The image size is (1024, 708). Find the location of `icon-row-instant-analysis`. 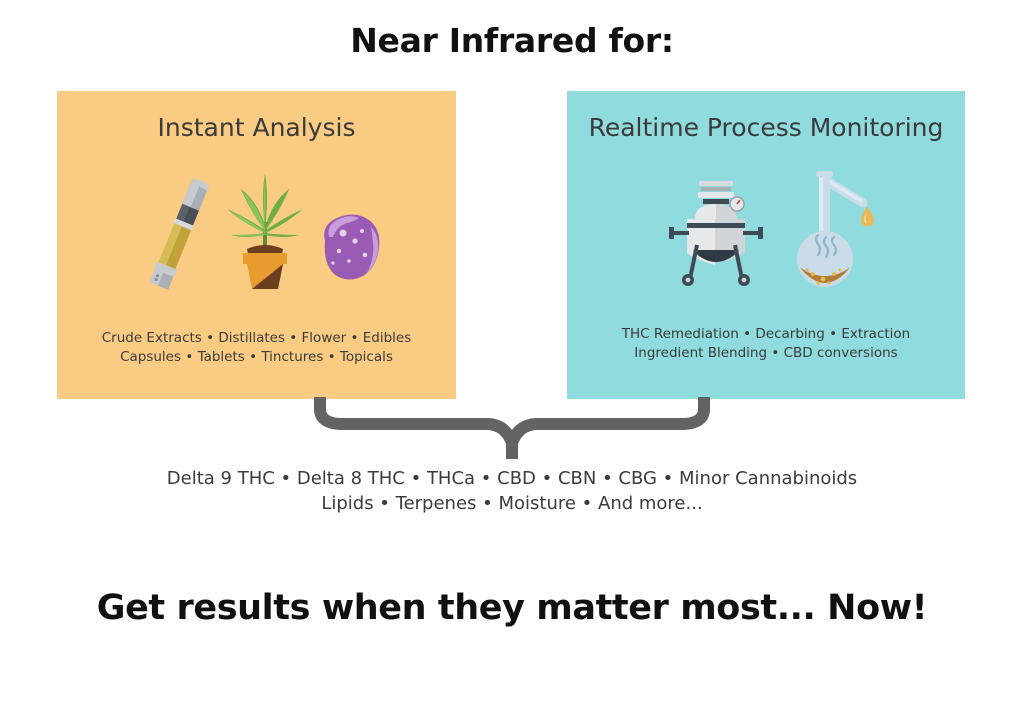

icon-row-instant-analysis is located at coordinates (256, 229).